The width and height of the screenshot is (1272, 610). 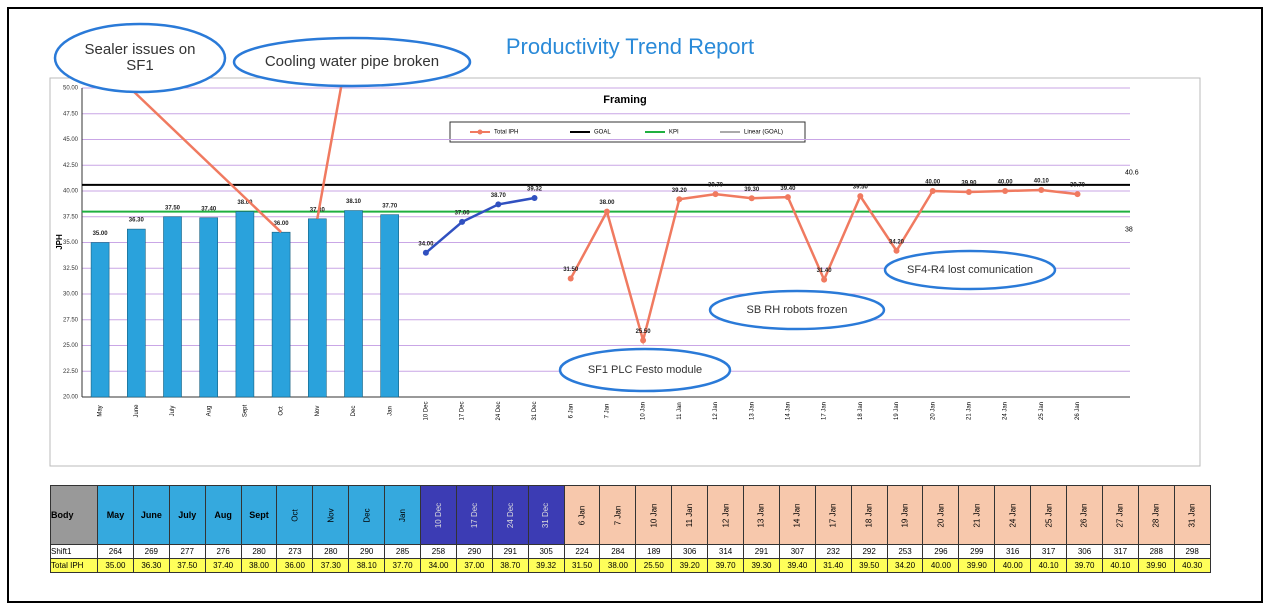 What do you see at coordinates (510, 515) in the screenshot?
I see `column-header: 24 Dec` at bounding box center [510, 515].